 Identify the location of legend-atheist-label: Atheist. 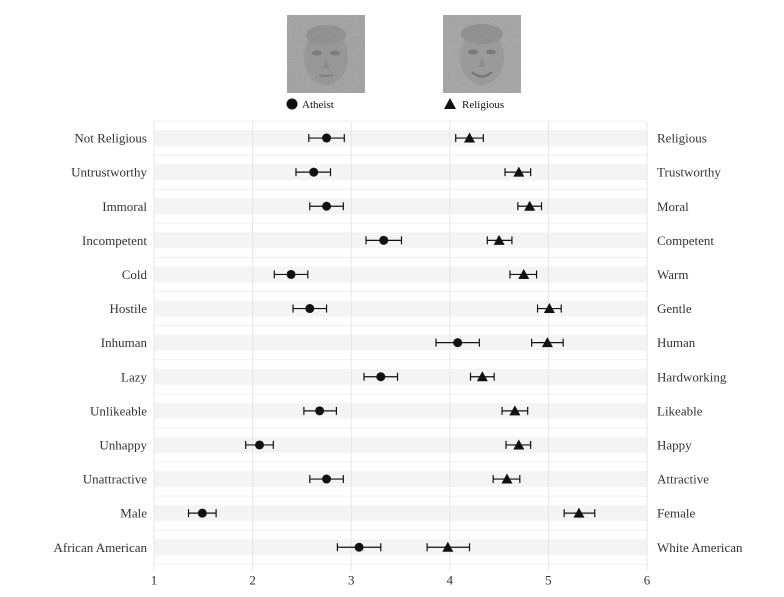
(318, 105).